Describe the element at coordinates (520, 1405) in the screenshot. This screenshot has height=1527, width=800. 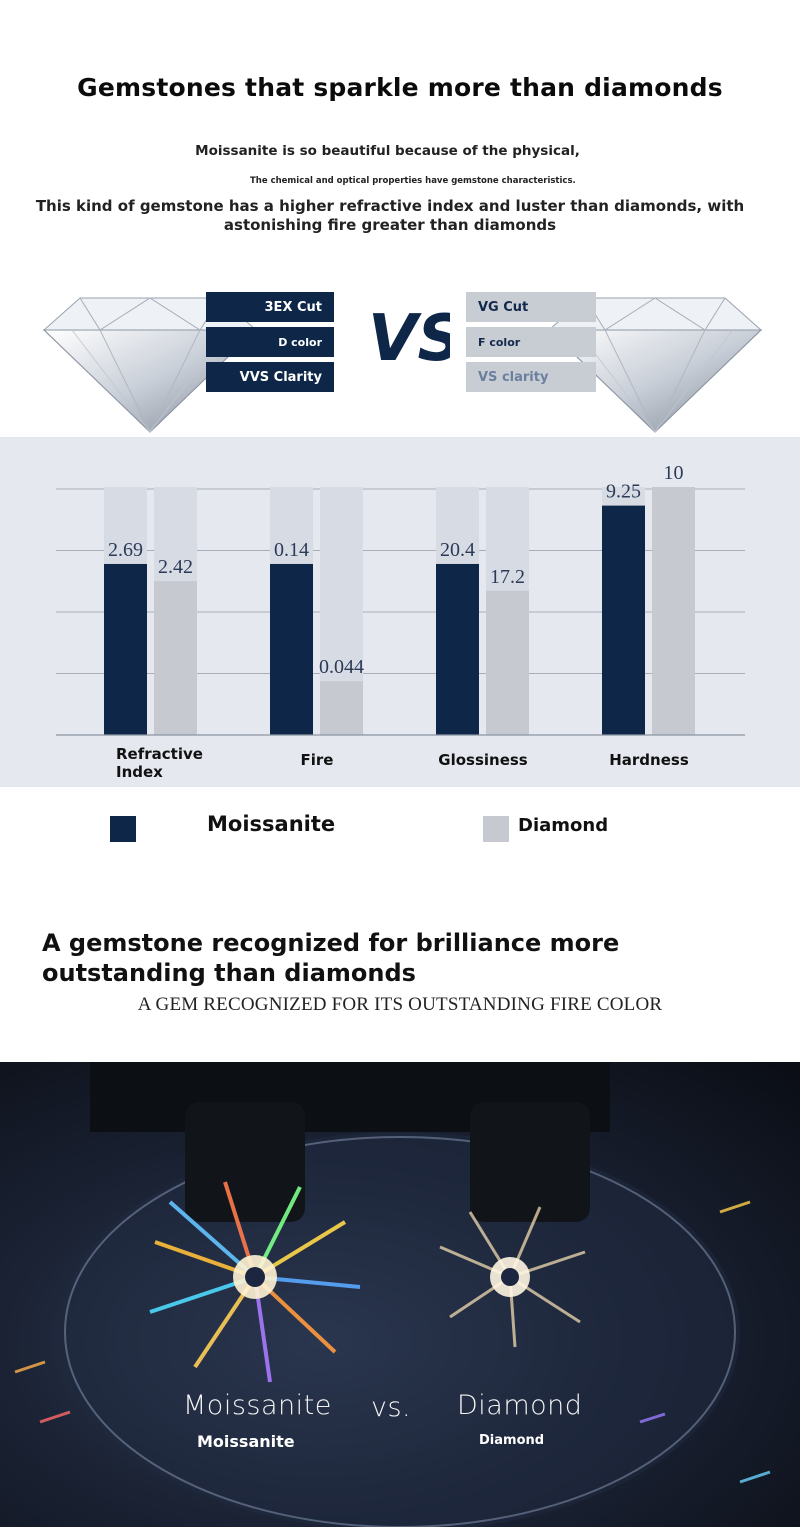
I see `photo-label-diamond-large: Diamond` at that location.